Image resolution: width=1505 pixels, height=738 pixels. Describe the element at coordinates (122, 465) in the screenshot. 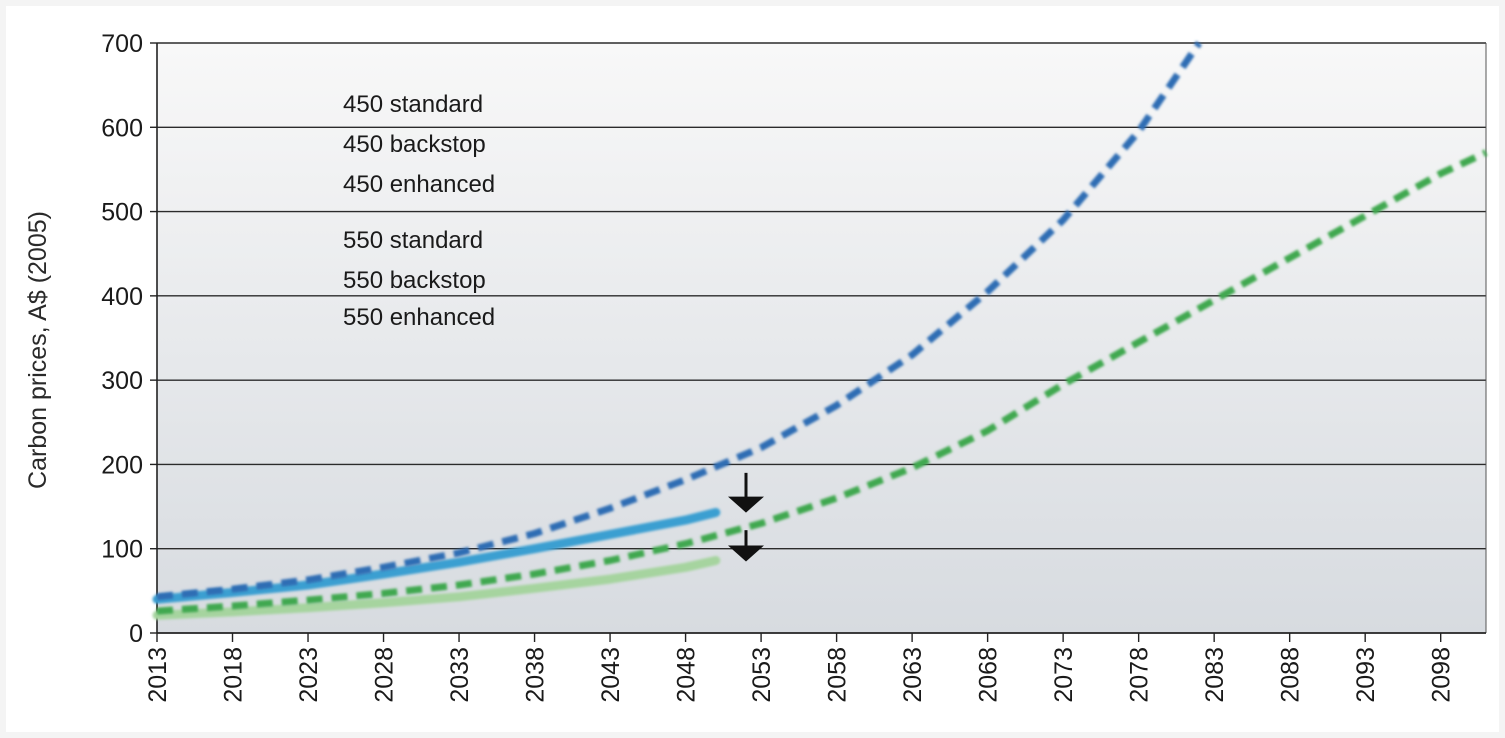

I see `y-tick-label: 200` at that location.